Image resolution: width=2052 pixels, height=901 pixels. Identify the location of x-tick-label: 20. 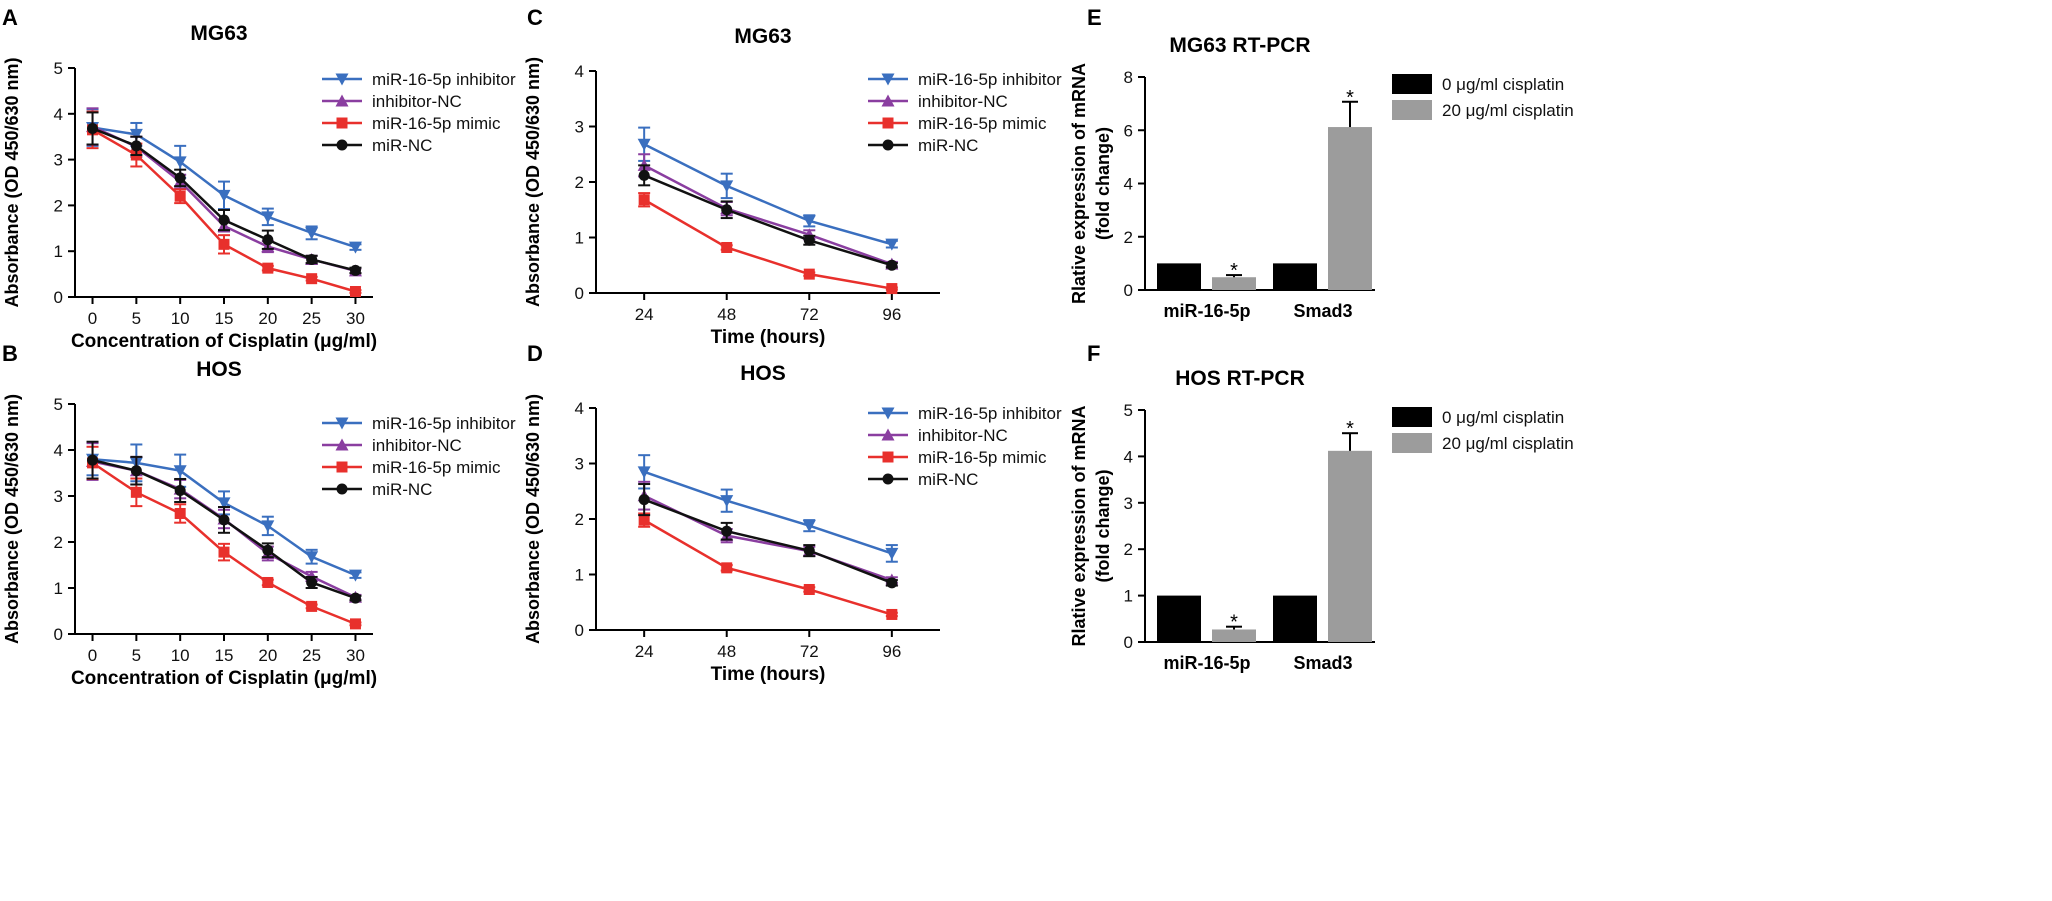
(267, 655).